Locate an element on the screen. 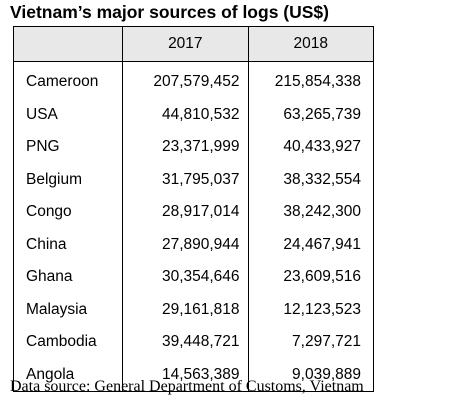 This screenshot has width=454, height=407. table-row: USA 44,810,532 63,265,739 is located at coordinates (193, 114).